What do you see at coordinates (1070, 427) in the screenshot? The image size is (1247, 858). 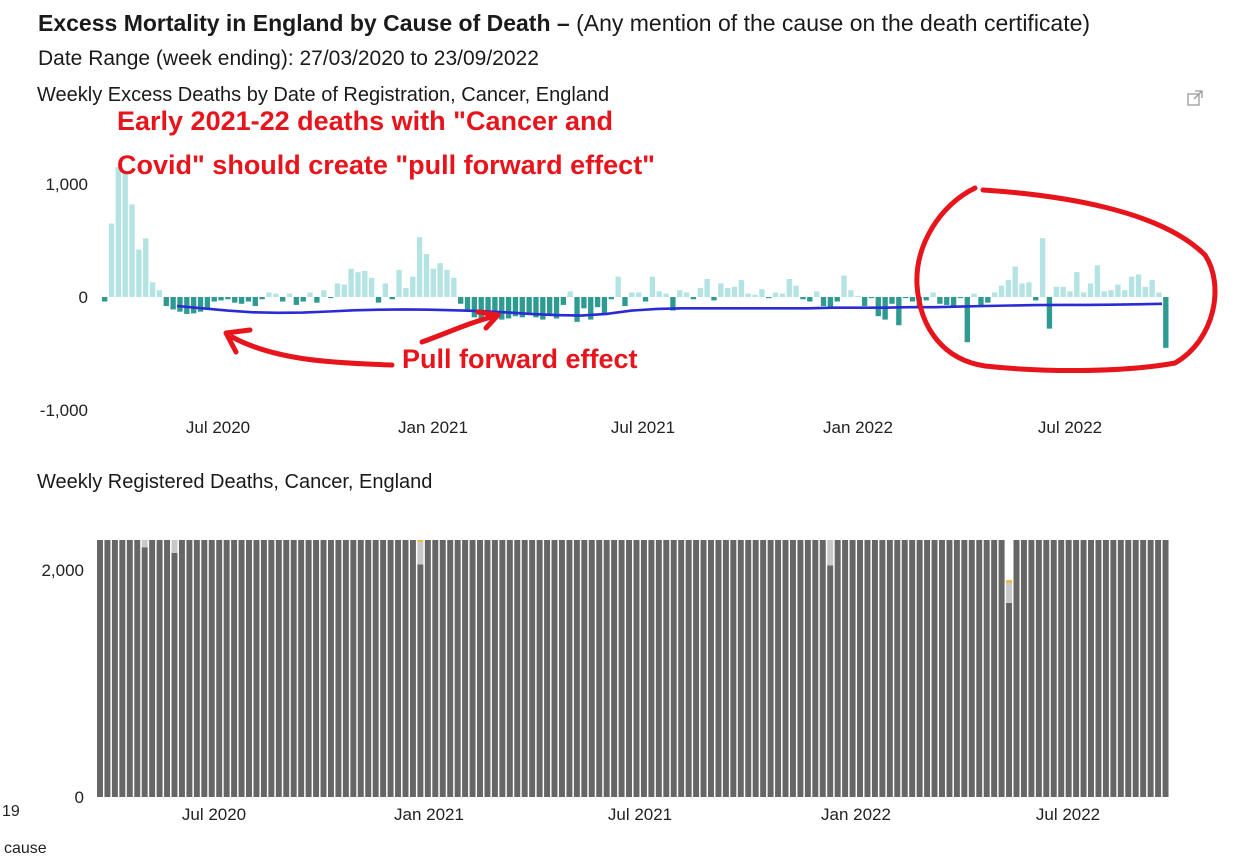 I see `excess-x-tick-label: Jul 2022` at bounding box center [1070, 427].